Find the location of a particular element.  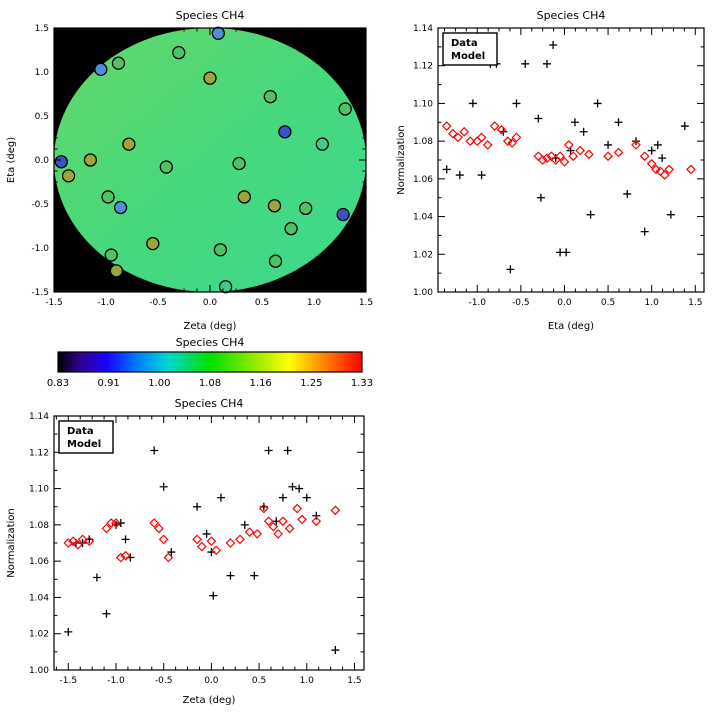

y-tick-label: 1.10 is located at coordinates (423, 104).